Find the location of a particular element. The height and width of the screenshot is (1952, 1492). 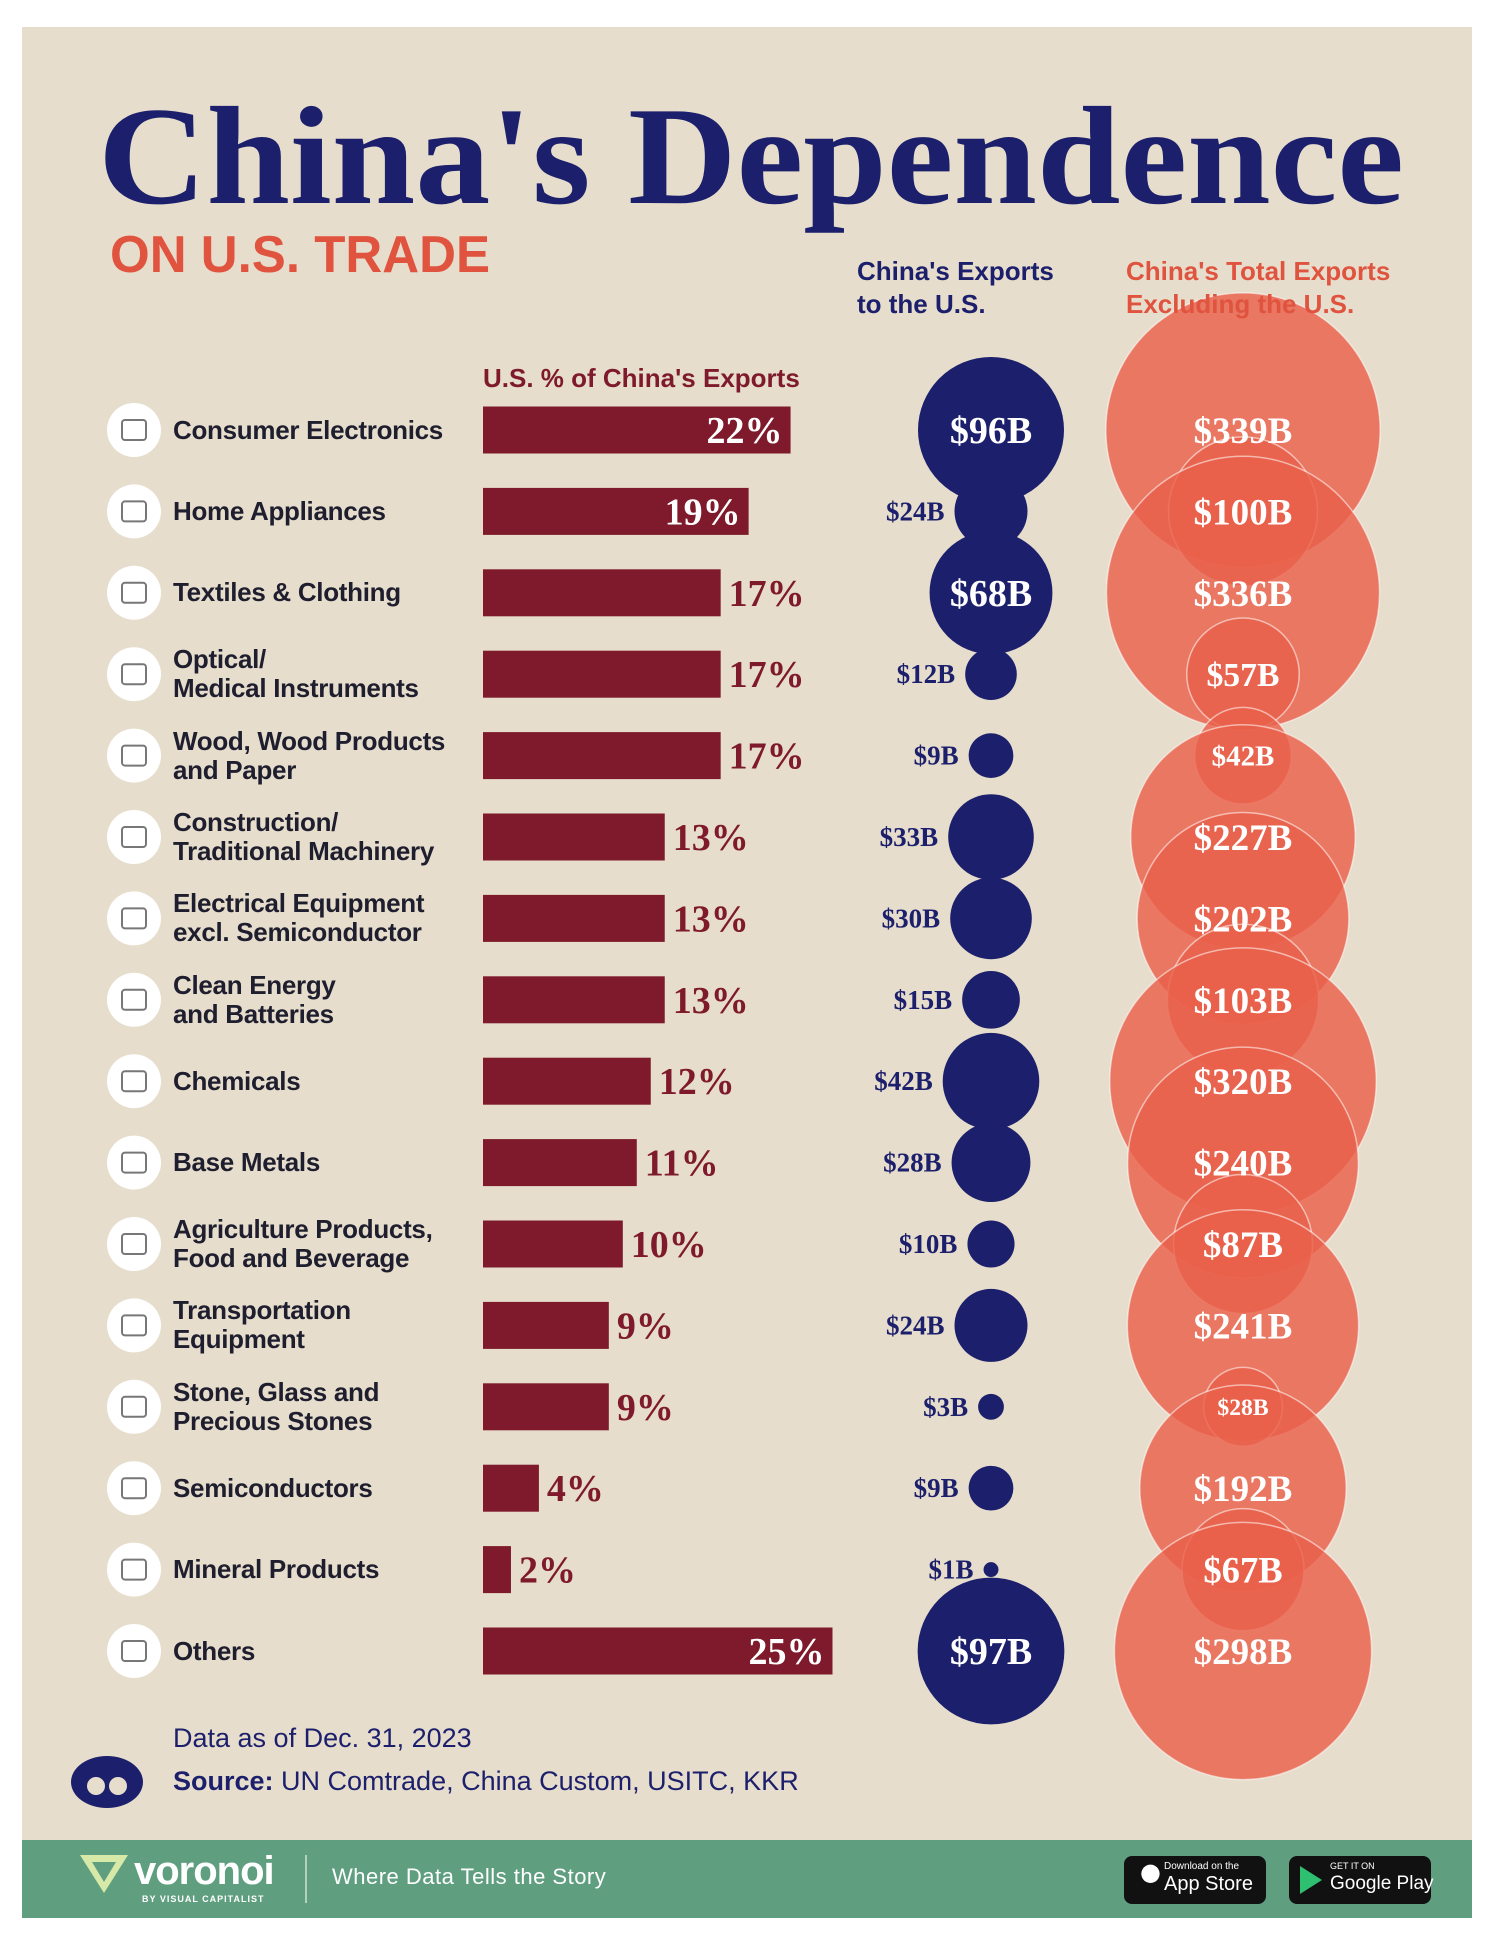

bar-value-label: 19% is located at coordinates (703, 512).